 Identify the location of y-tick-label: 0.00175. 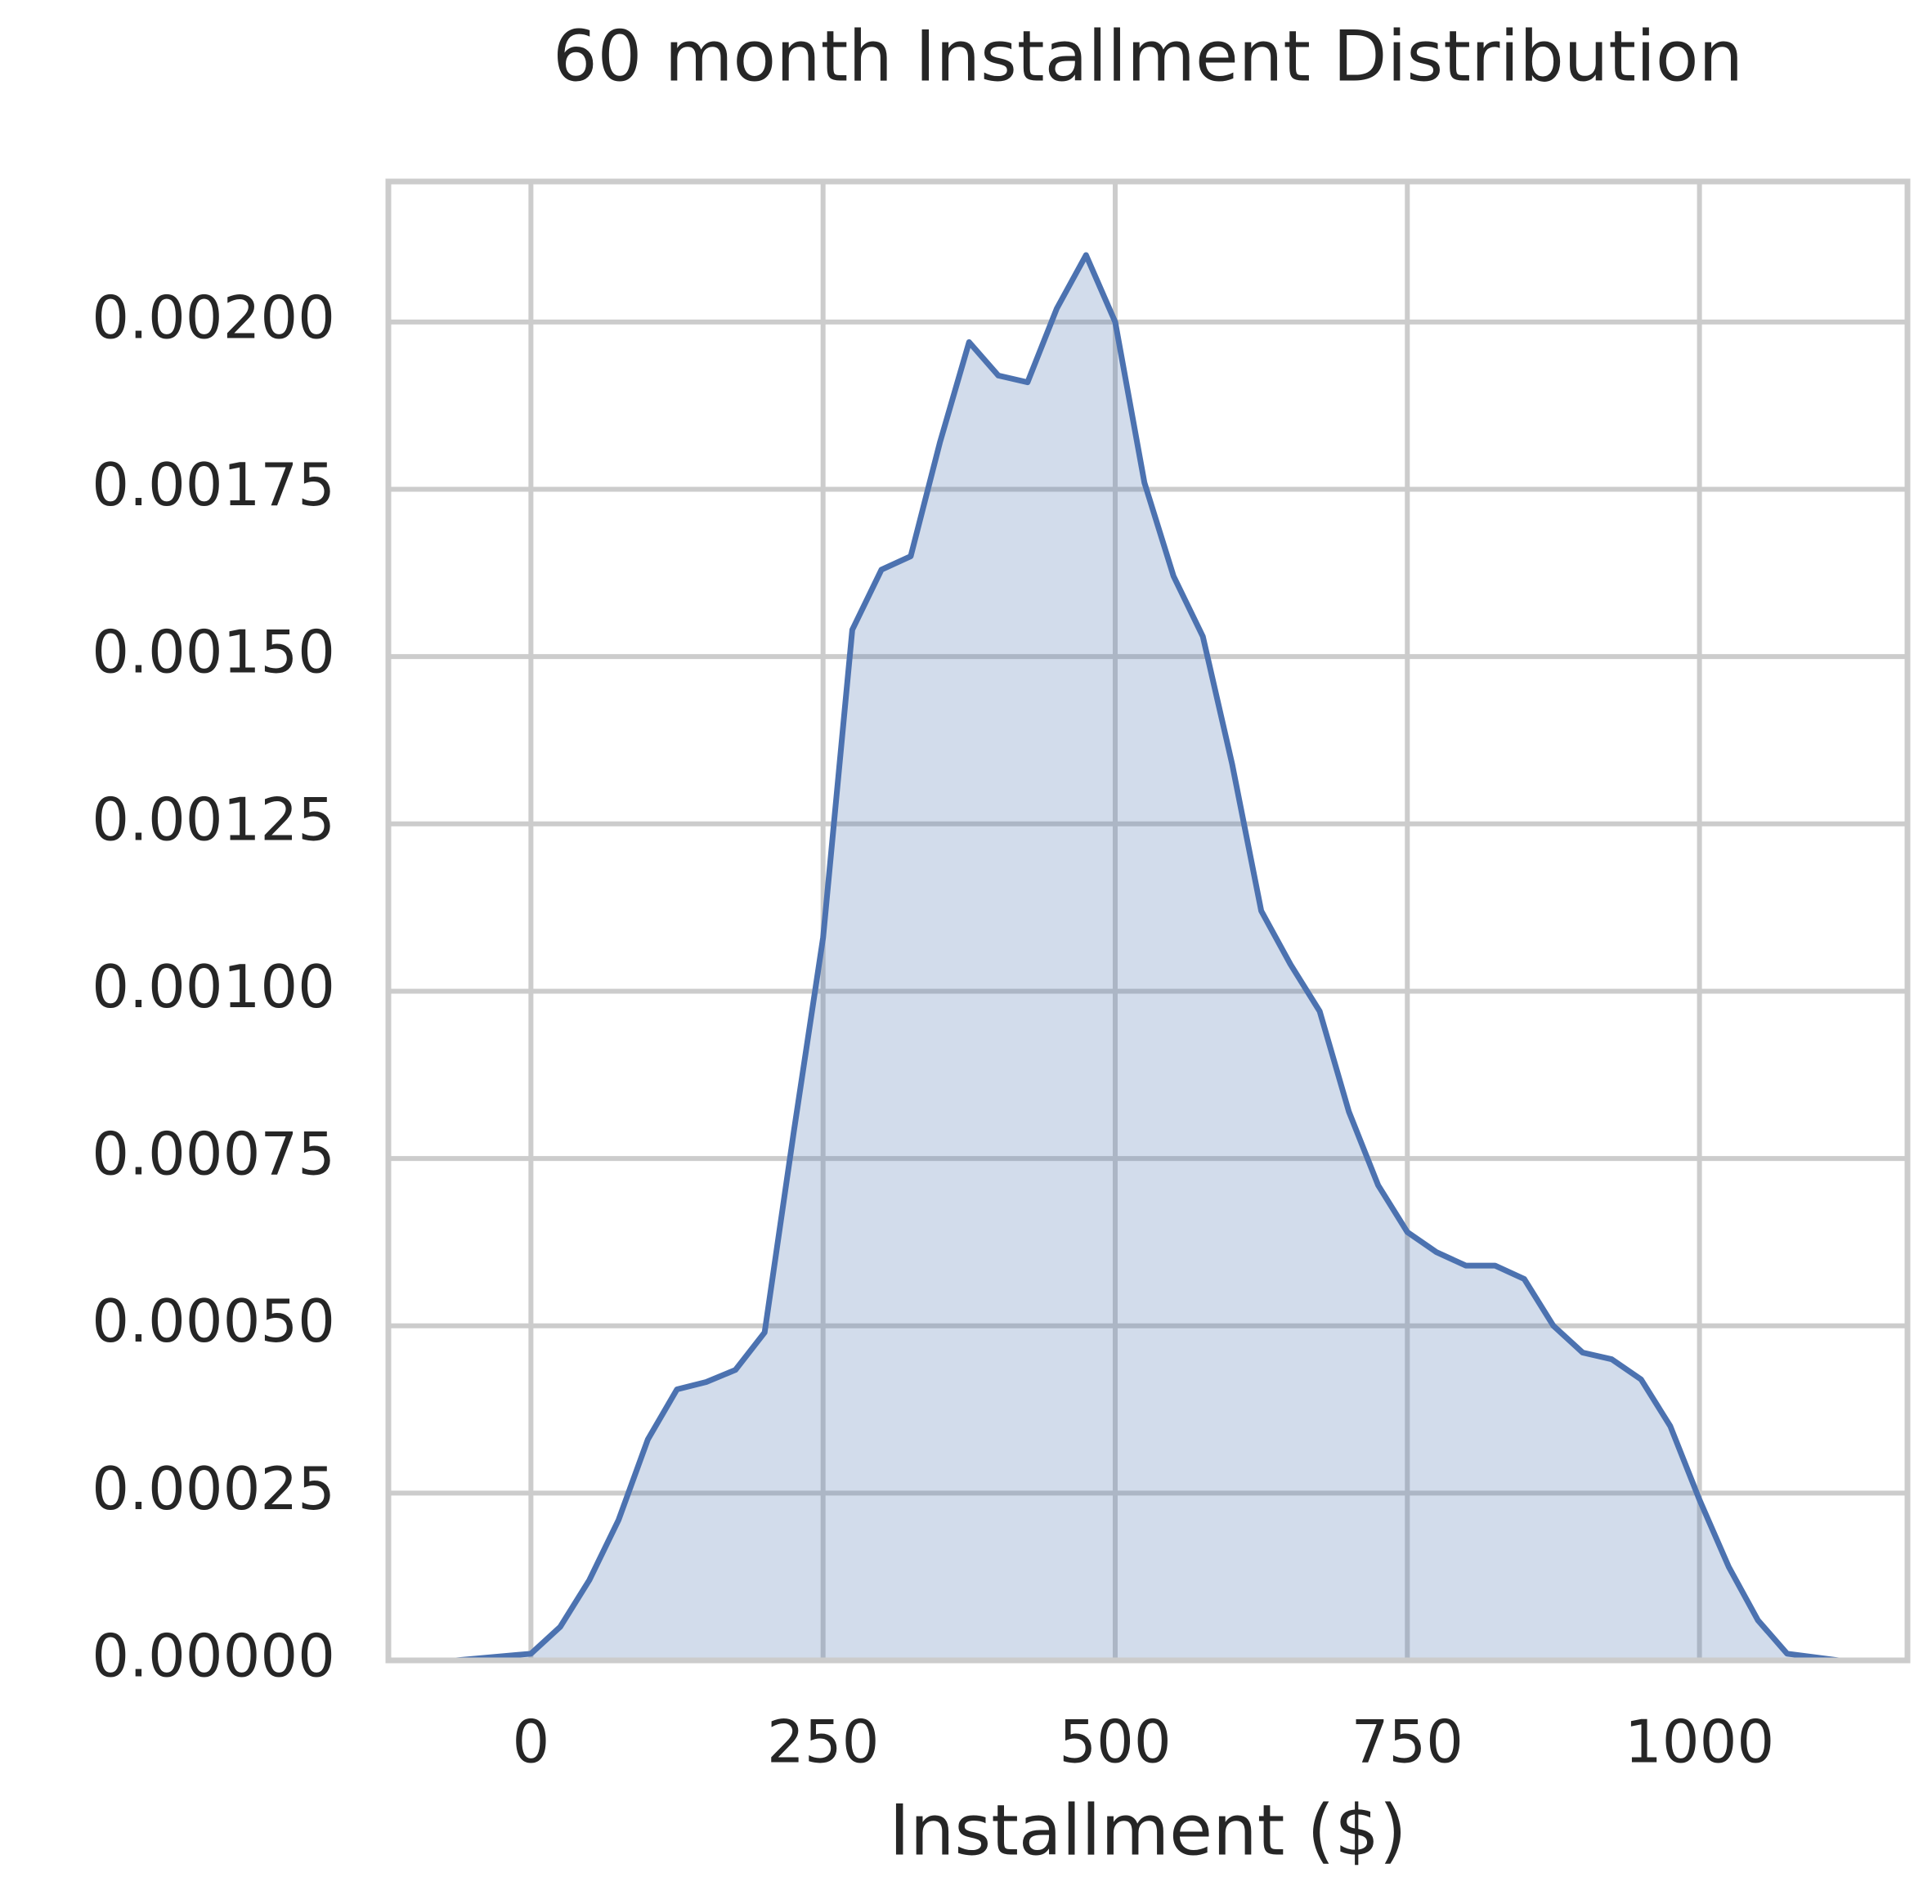
(213, 484).